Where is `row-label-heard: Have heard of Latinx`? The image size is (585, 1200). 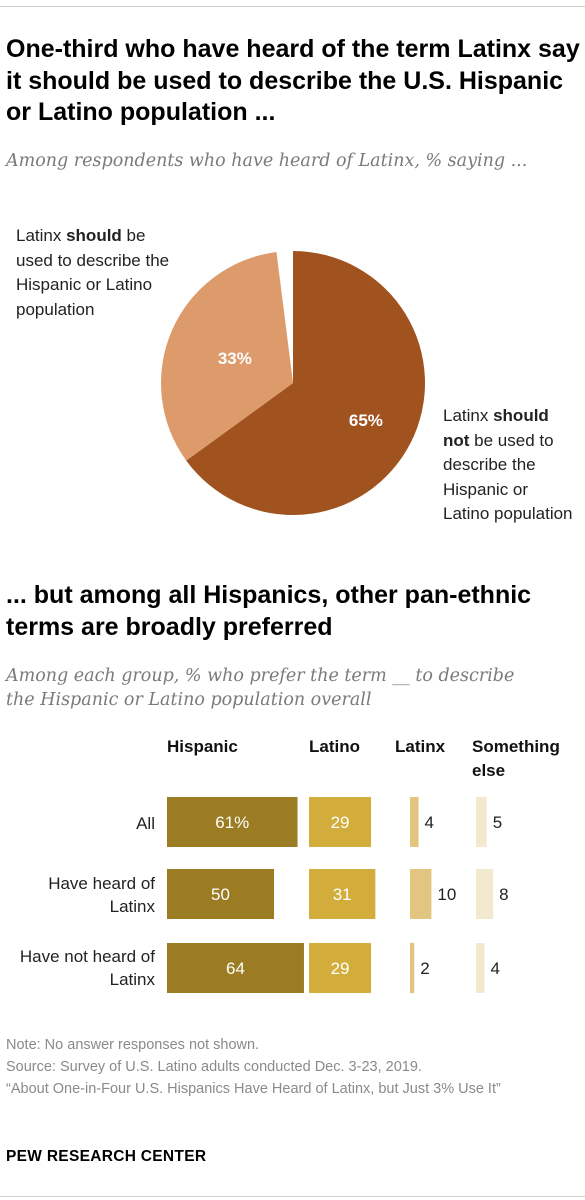 row-label-heard: Have heard of Latinx is located at coordinates (101, 895).